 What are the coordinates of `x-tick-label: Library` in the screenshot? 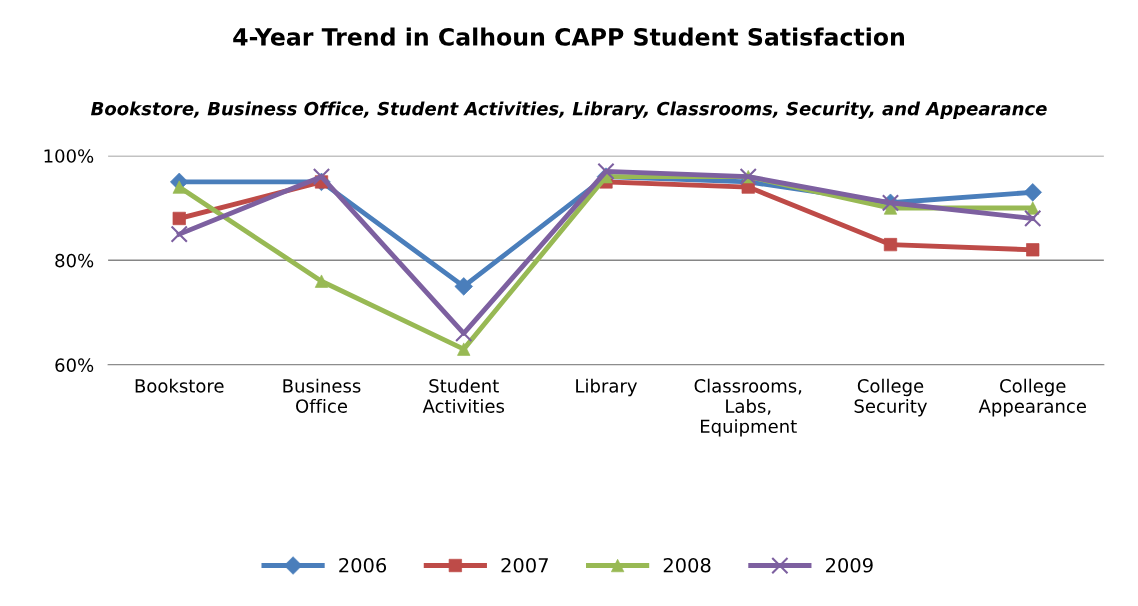 It's located at (607, 387).